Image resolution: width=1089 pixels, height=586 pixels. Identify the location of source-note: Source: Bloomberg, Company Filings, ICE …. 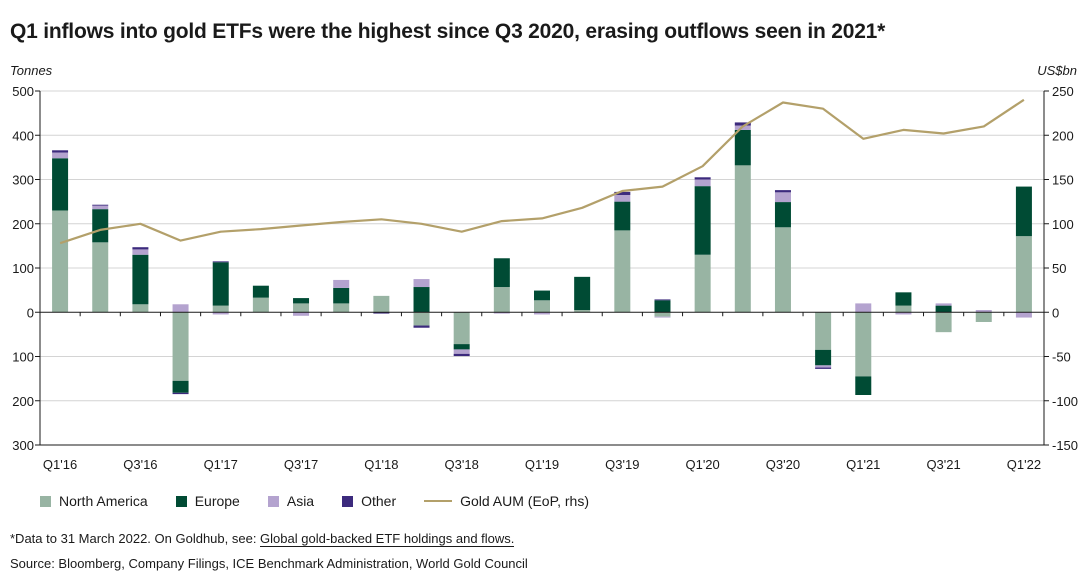
(269, 563).